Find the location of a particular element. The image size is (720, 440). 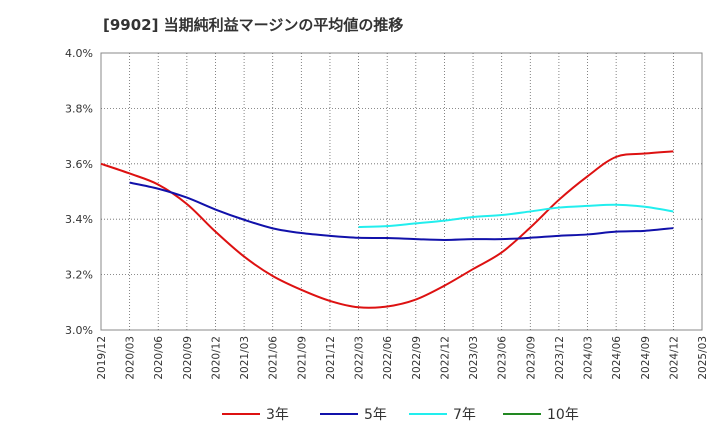

x-tick-label: 2025/03 is located at coordinates (703, 358).